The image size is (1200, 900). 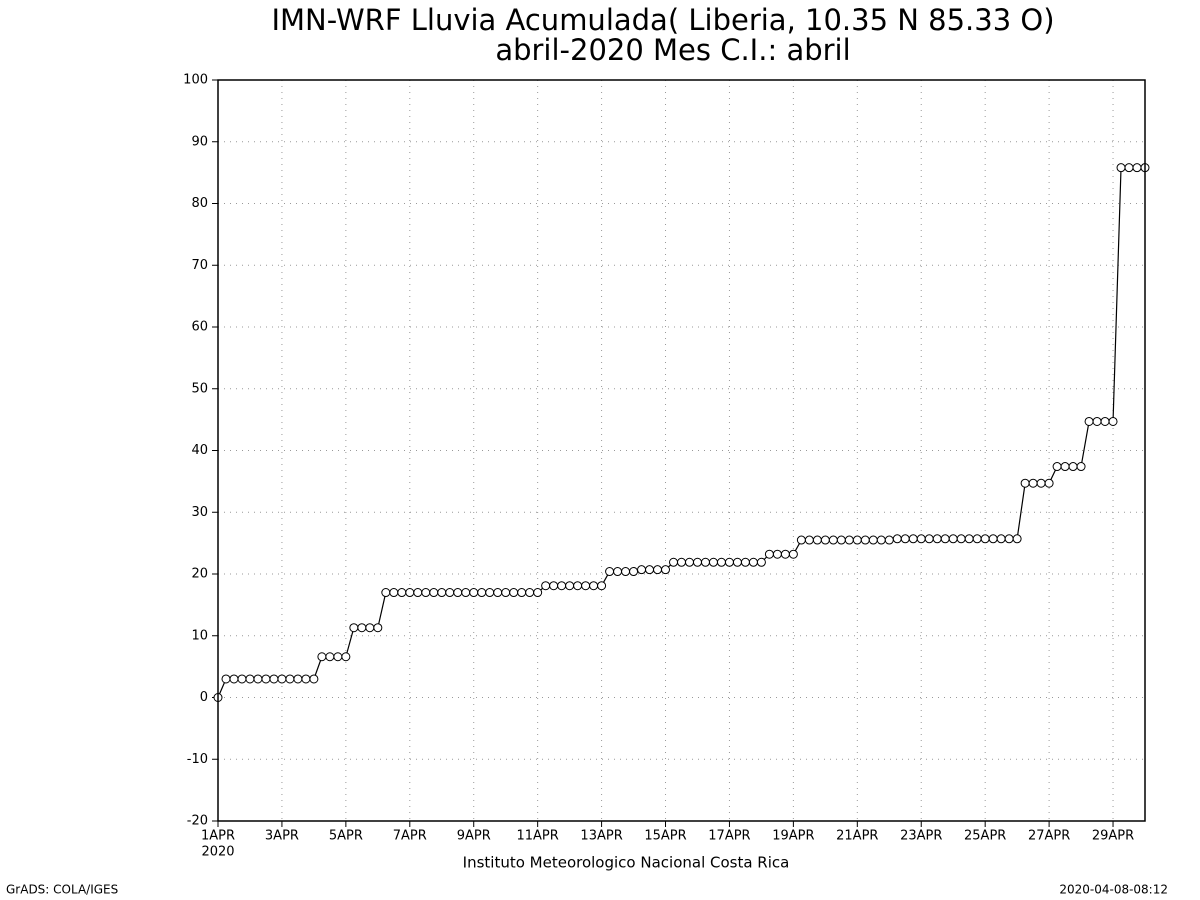 What do you see at coordinates (199, 203) in the screenshot?
I see `y-tick-label: 80` at bounding box center [199, 203].